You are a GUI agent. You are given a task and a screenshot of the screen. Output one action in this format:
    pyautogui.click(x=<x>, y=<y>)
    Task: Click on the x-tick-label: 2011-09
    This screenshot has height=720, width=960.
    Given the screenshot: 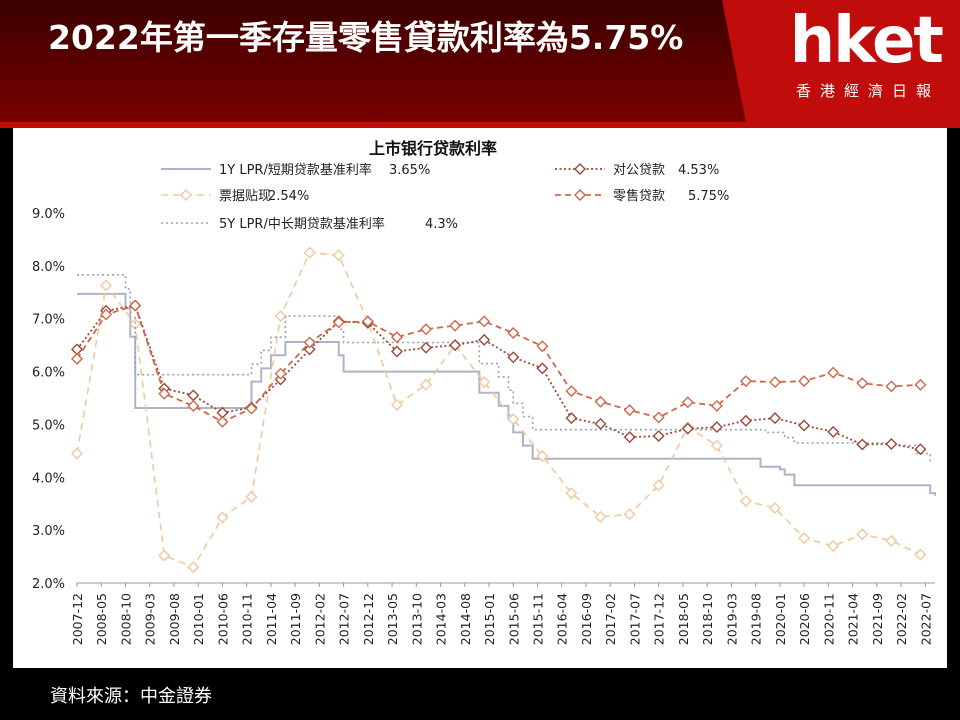 What is the action you would take?
    pyautogui.click(x=295, y=619)
    